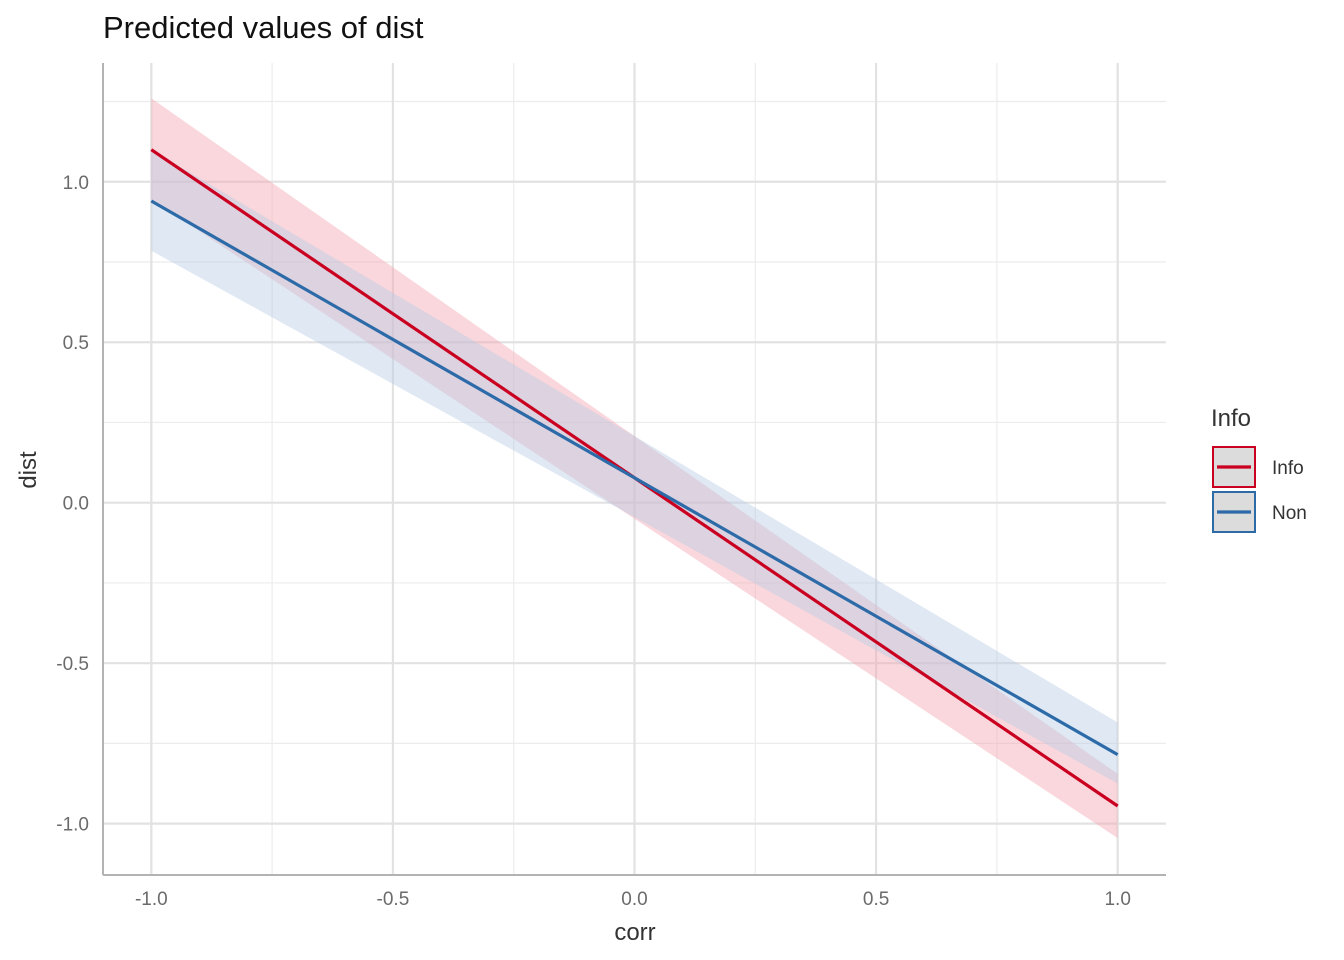 The width and height of the screenshot is (1344, 960). I want to click on y-tick-label: 0.0, so click(76, 504).